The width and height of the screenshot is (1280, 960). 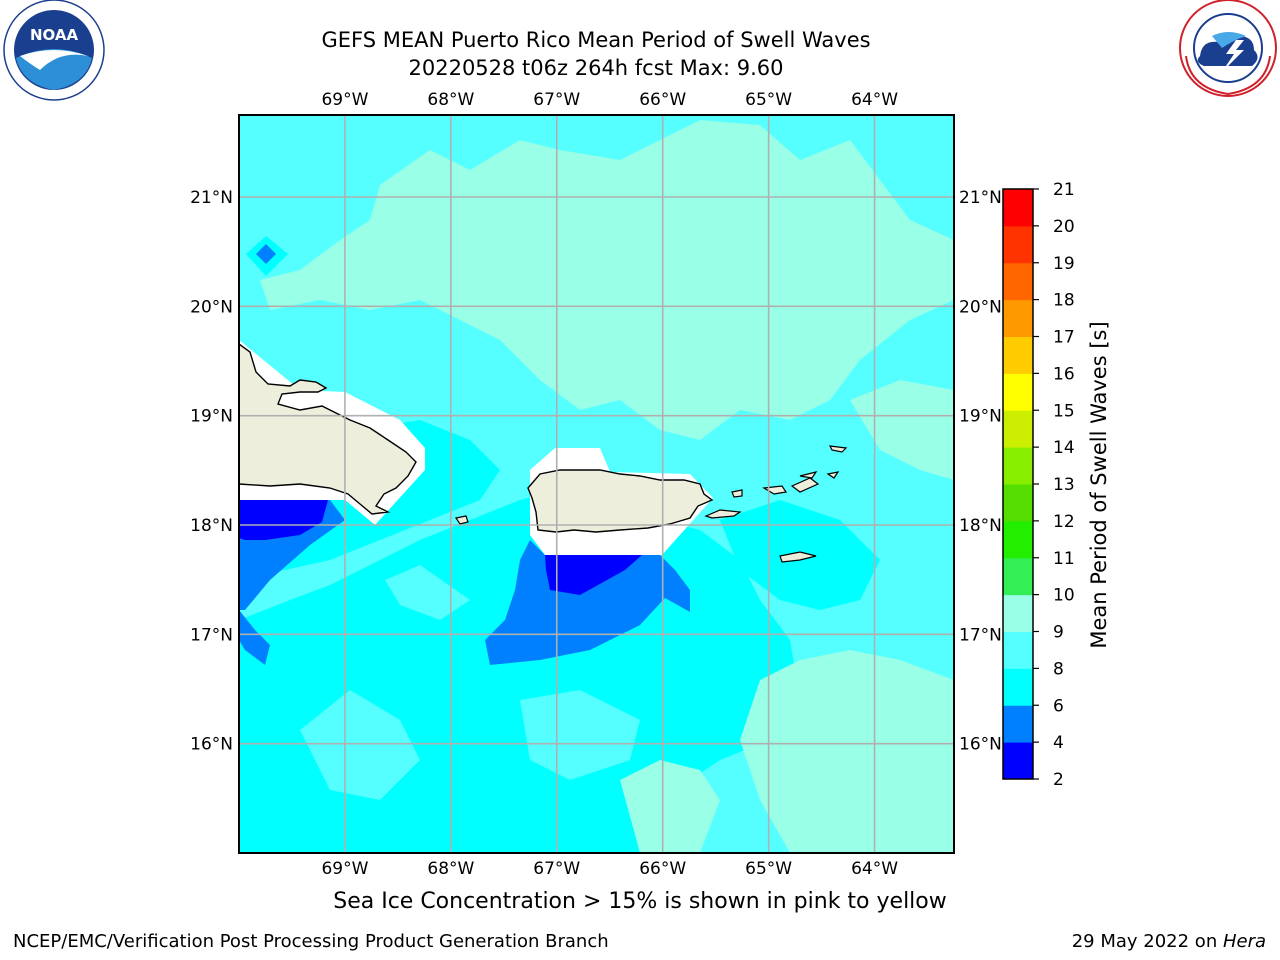 I want to click on swell-field-nw-spot-core, so click(x=266, y=254).